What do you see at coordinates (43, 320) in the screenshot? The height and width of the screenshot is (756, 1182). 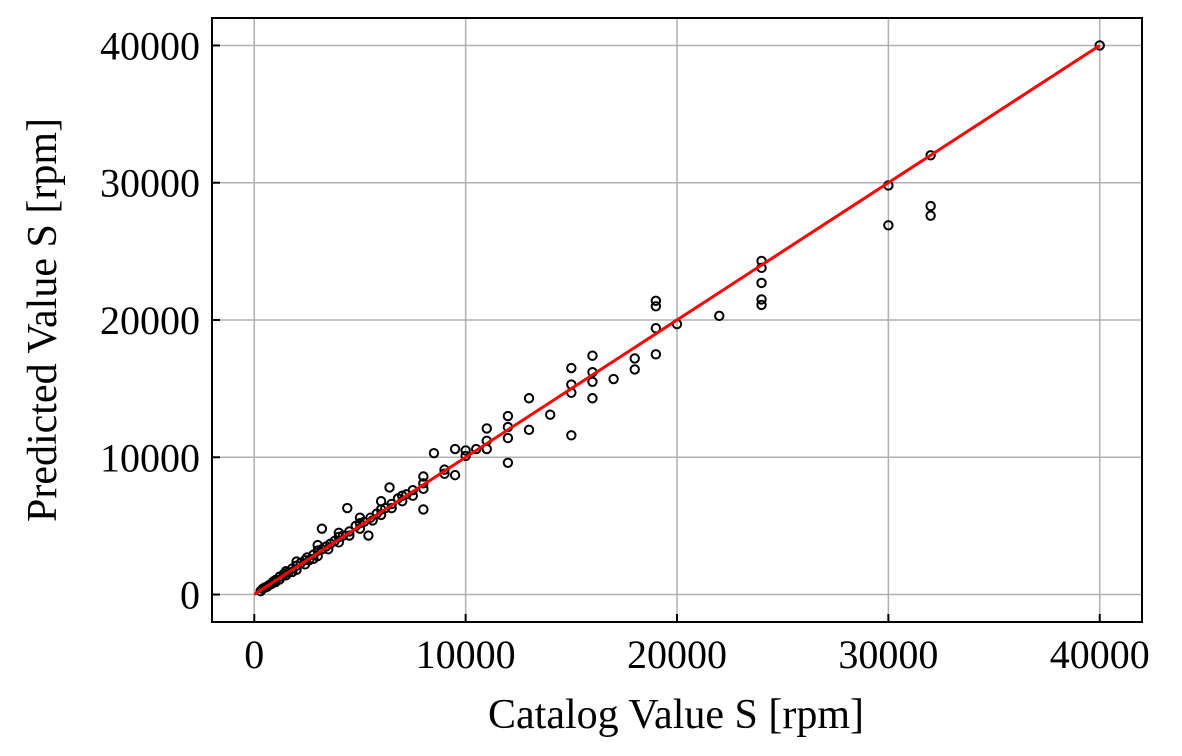 I see `y-axis-title: Predicted Value S [rpm]` at bounding box center [43, 320].